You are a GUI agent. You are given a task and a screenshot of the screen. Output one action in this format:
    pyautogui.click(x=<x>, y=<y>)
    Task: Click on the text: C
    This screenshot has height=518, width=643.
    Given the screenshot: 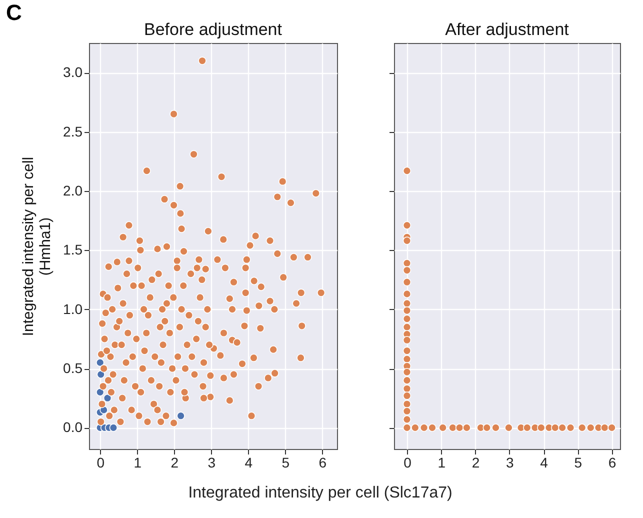 What is the action you would take?
    pyautogui.click(x=14, y=13)
    